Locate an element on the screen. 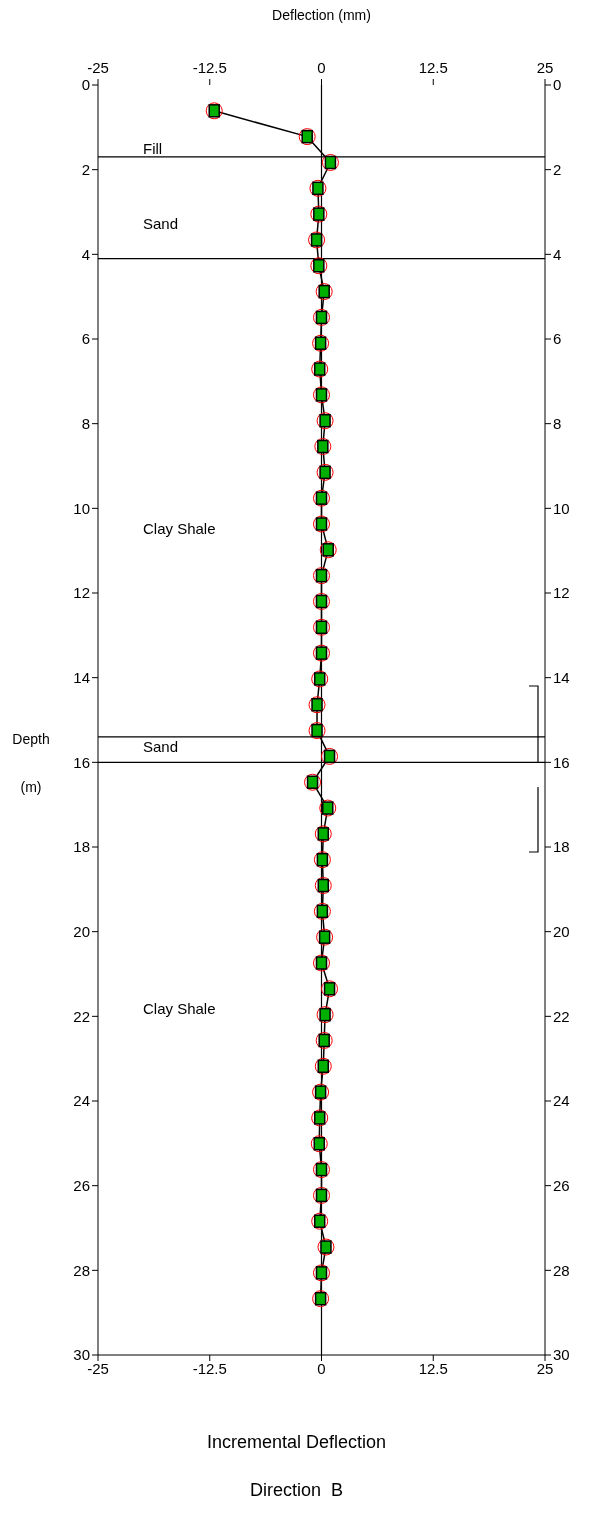 The image size is (593, 1537). annotation: Fill is located at coordinates (153, 148).